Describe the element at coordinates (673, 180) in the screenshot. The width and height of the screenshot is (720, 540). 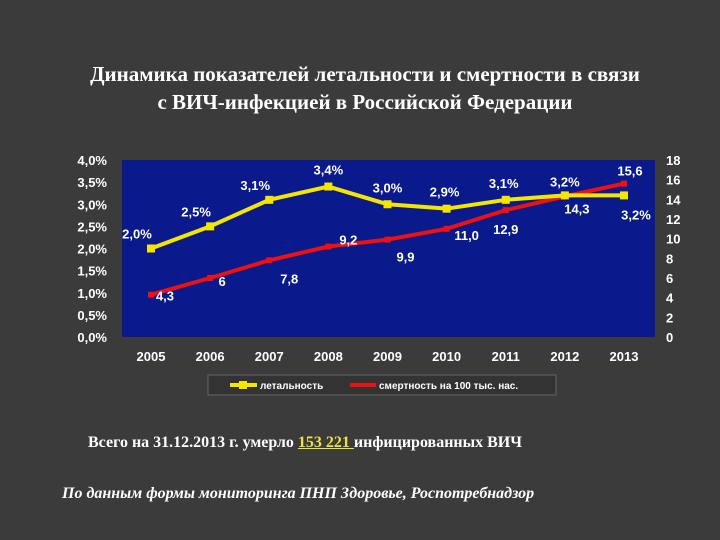
I see `right-axis-tick: 16` at that location.